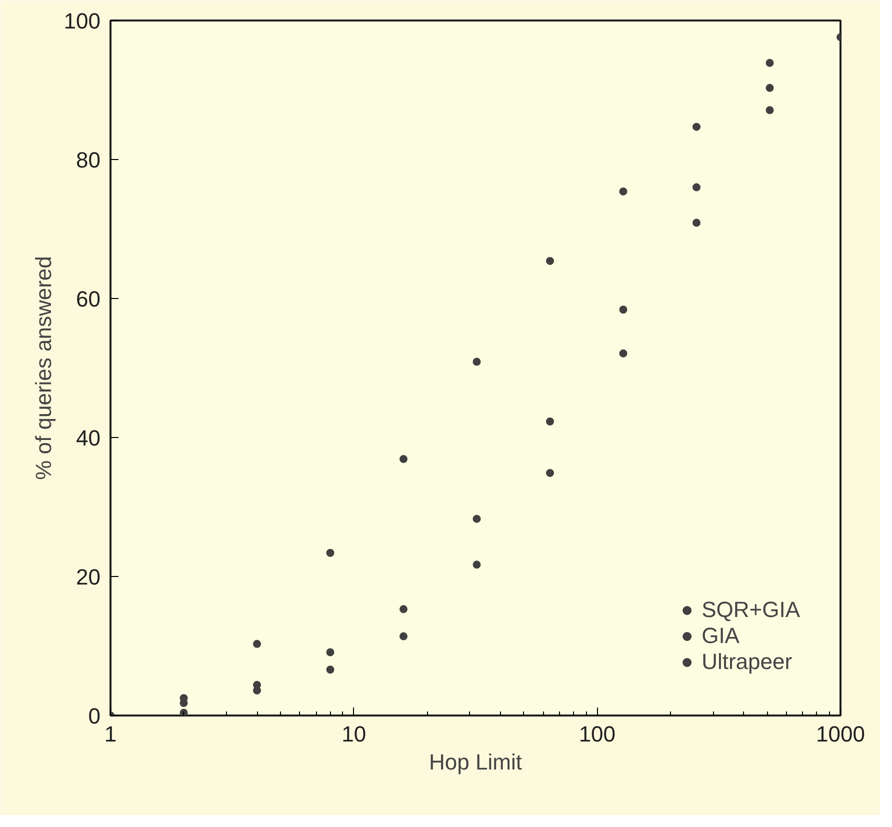  I want to click on y-tick-label: 60, so click(88, 299).